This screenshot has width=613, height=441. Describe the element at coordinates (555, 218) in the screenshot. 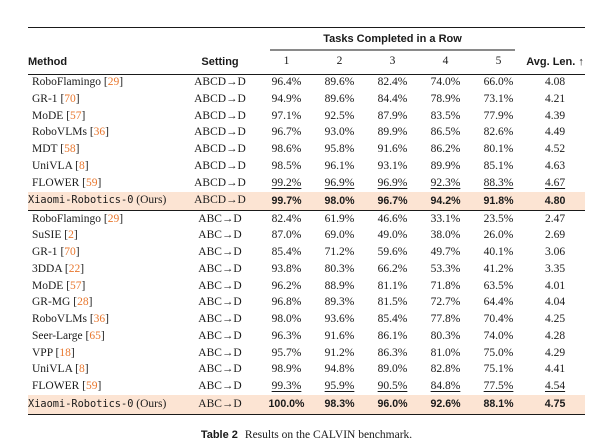

I see `avg-length-value: 2.47` at that location.